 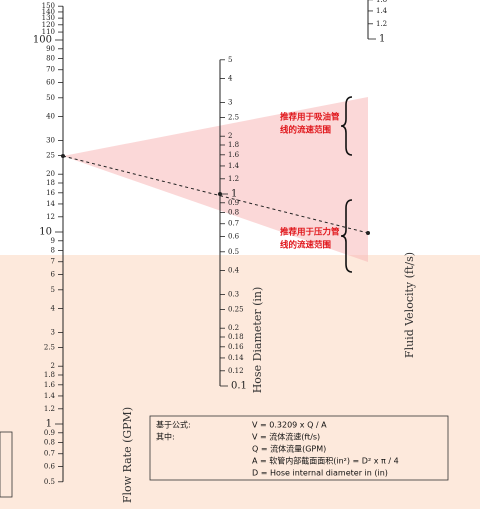 What do you see at coordinates (50, 174) in the screenshot?
I see `tick-label: 20` at bounding box center [50, 174].